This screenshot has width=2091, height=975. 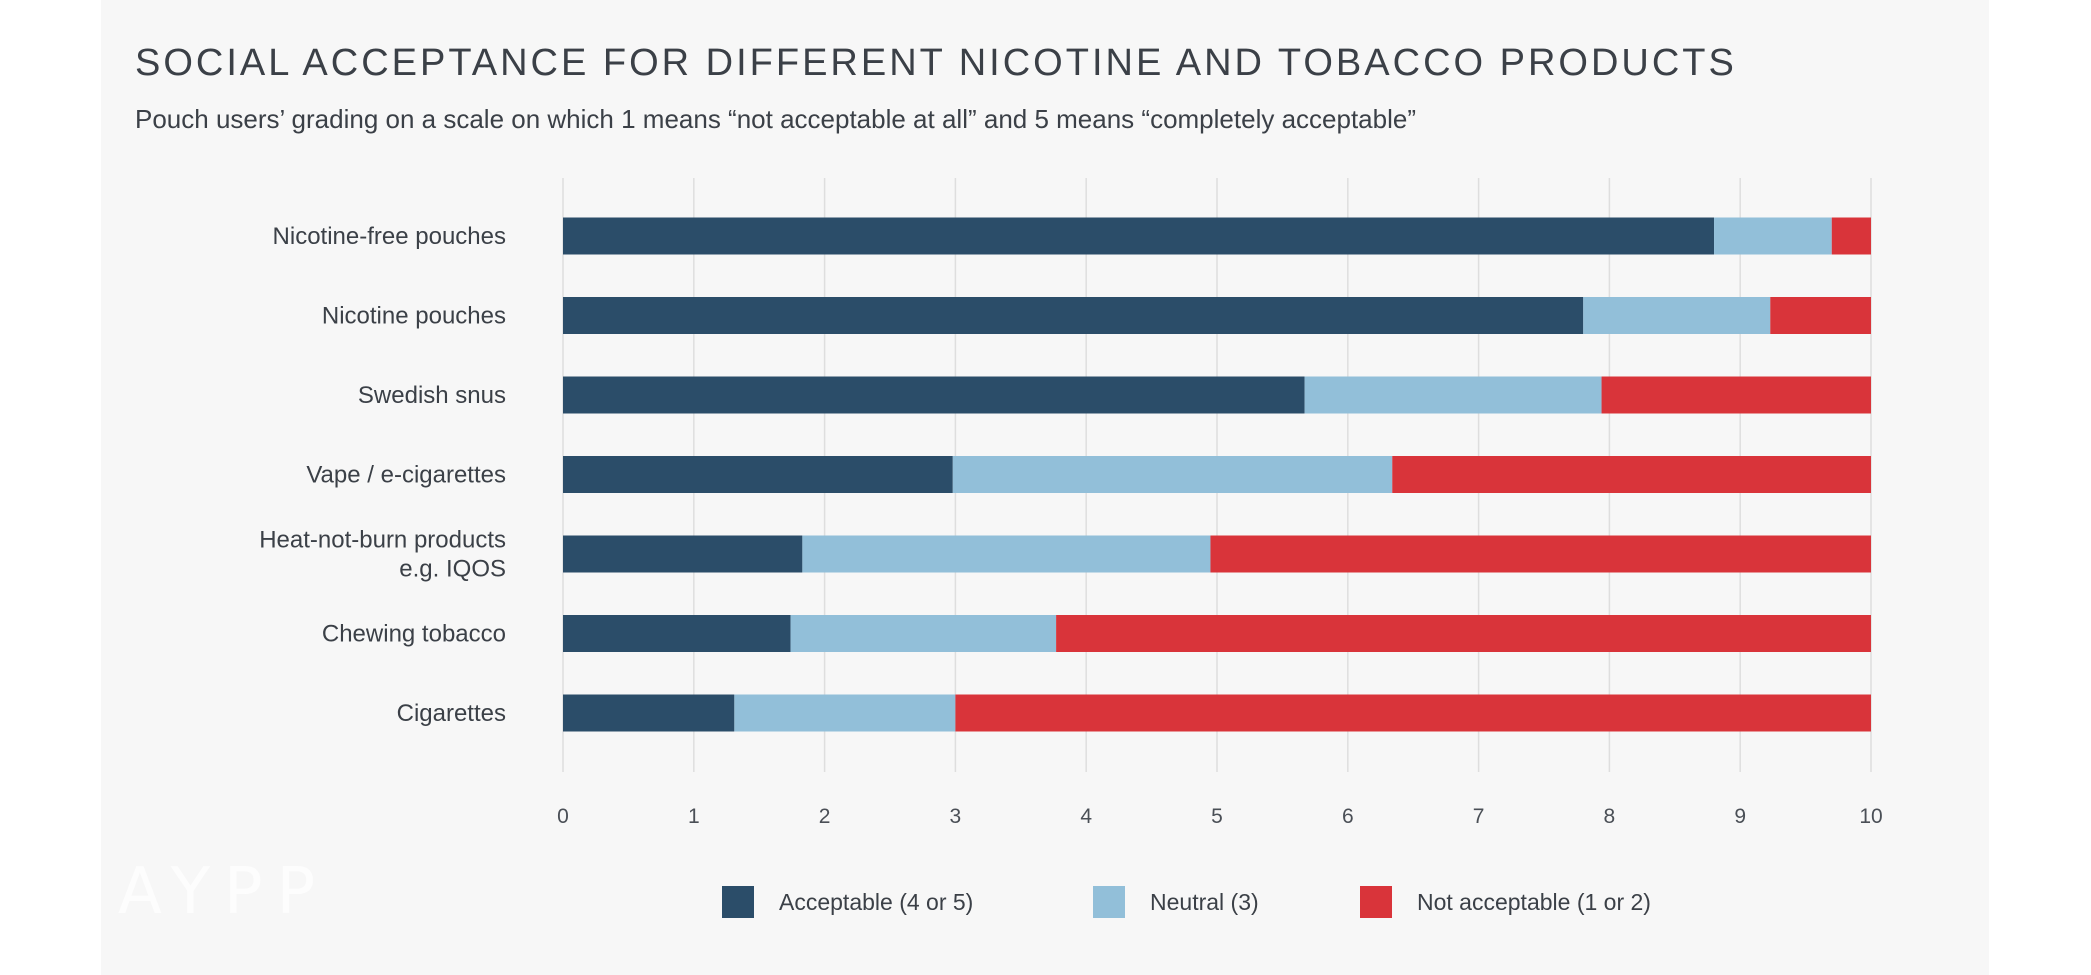 I want to click on x-tick-label: 5, so click(x=1217, y=816).